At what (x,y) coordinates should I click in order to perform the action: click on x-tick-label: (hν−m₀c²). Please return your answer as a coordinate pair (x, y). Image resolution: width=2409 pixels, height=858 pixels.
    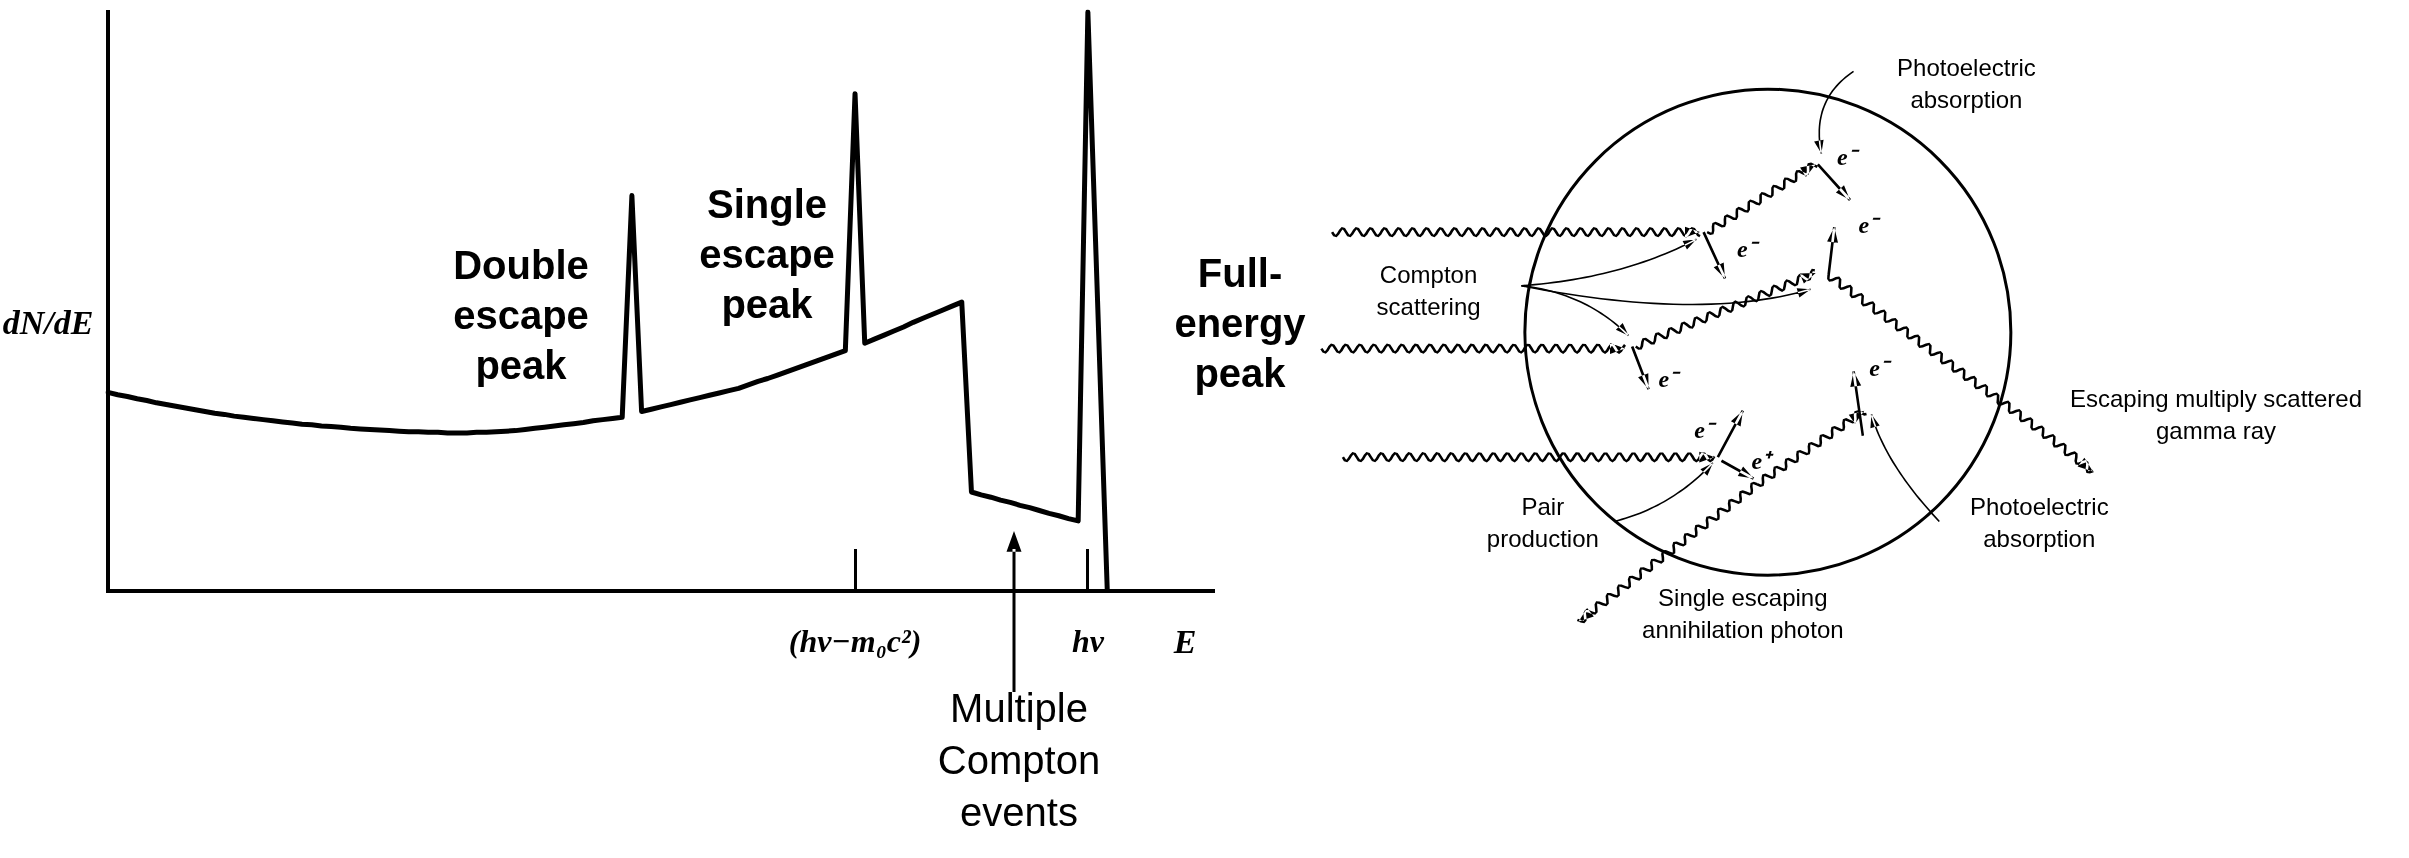
    Looking at the image, I should click on (855, 641).